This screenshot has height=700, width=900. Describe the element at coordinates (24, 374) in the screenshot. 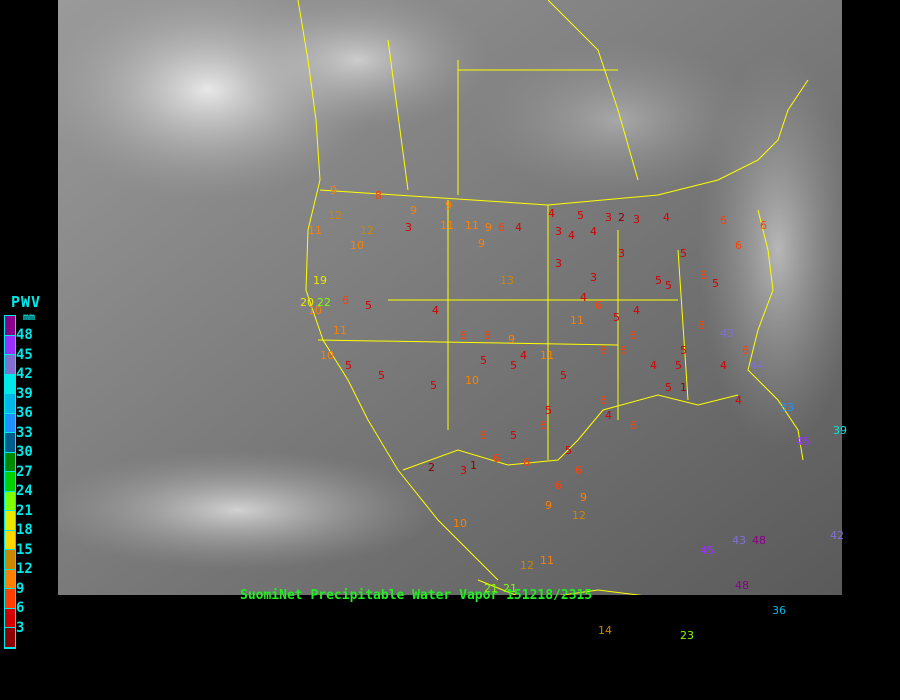

I see `legend-tick-label: 42` at that location.